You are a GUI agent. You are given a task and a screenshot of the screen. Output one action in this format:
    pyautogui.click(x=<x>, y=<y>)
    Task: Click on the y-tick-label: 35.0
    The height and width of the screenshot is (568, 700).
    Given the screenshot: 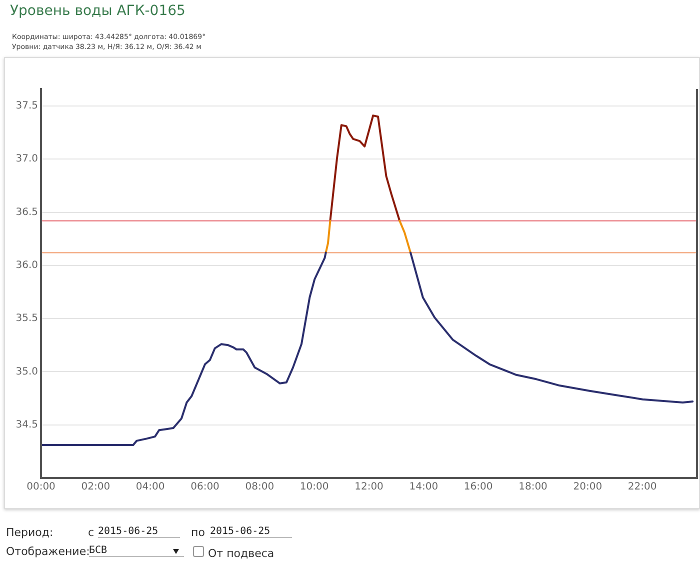 What is the action you would take?
    pyautogui.click(x=27, y=372)
    